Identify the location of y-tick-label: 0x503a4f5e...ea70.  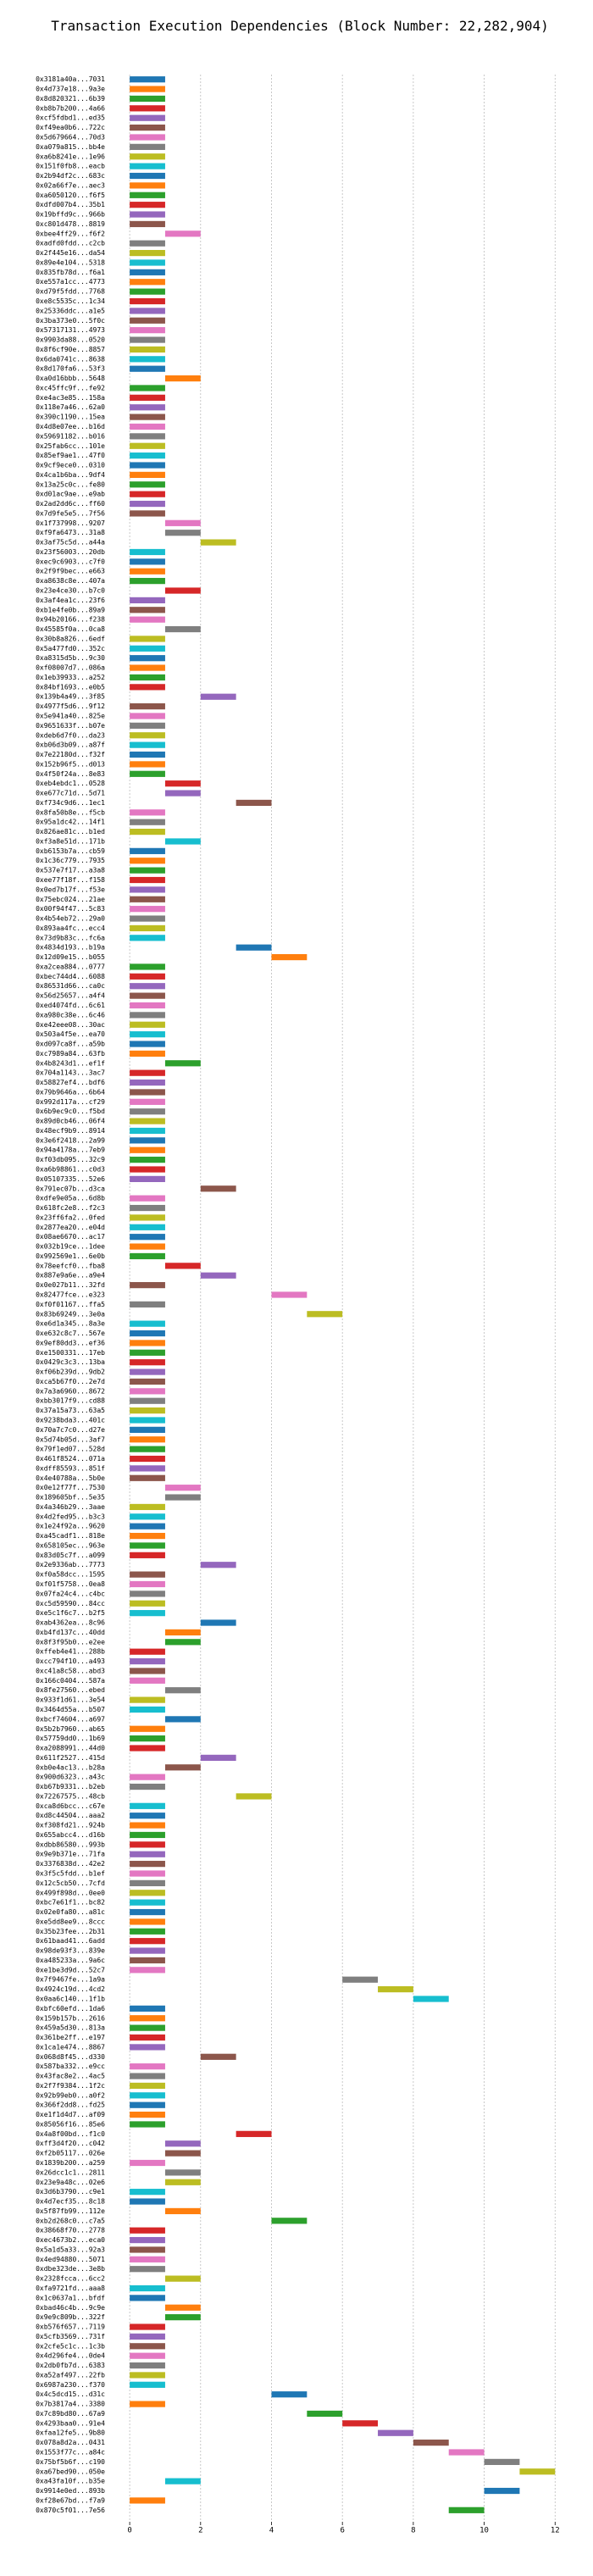
(70, 1034).